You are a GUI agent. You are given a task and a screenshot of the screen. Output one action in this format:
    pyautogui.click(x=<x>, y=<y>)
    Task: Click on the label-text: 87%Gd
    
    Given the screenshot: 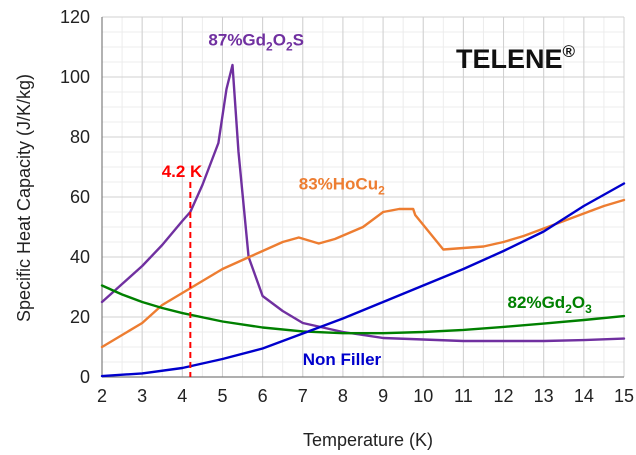 What is the action you would take?
    pyautogui.click(x=237, y=40)
    